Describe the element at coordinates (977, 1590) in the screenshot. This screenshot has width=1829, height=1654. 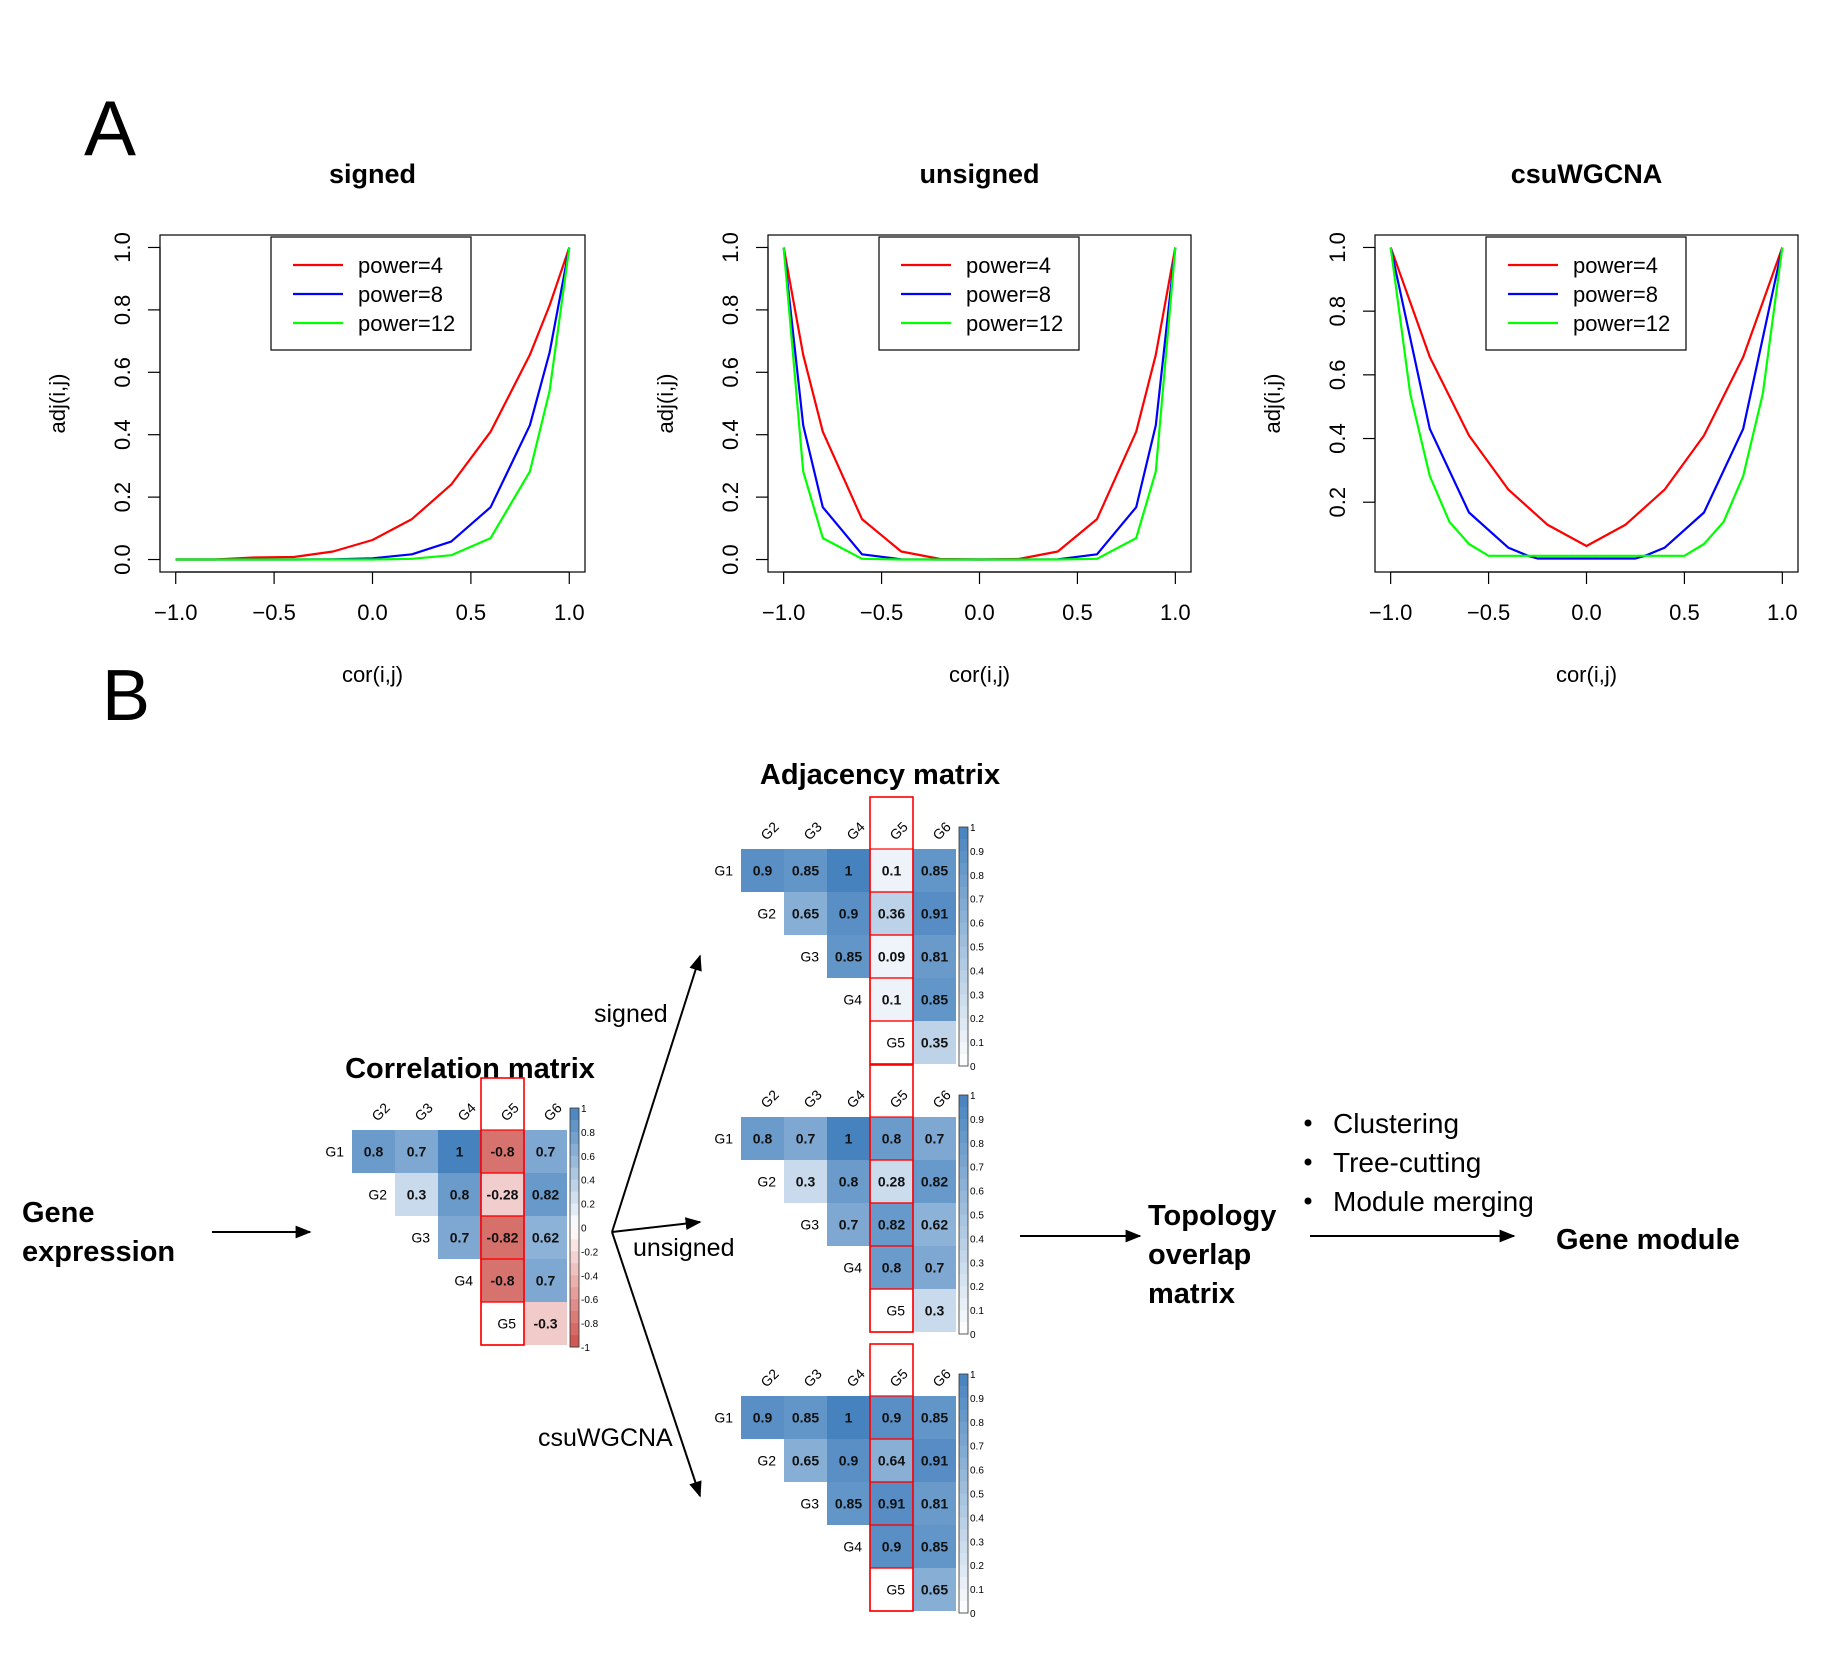
I see `colorbar-tick-label: 0.1` at that location.